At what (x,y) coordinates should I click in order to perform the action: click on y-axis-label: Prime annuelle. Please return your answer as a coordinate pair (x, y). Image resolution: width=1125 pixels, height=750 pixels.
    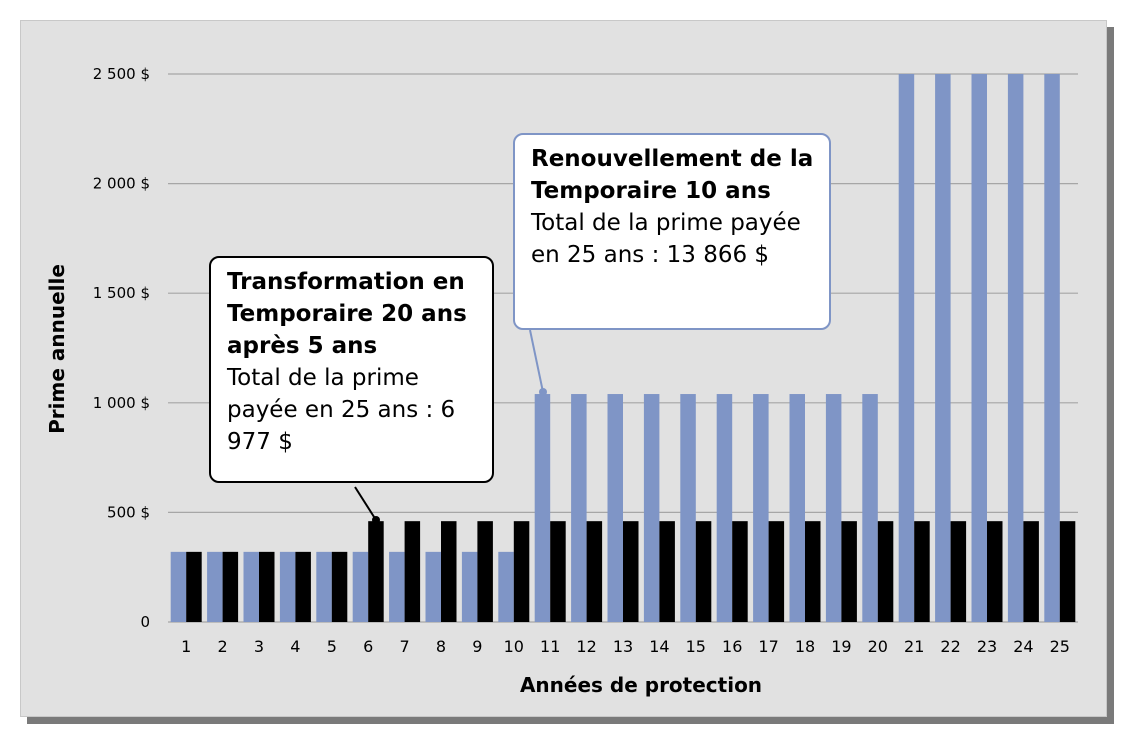
    Looking at the image, I should click on (57, 349).